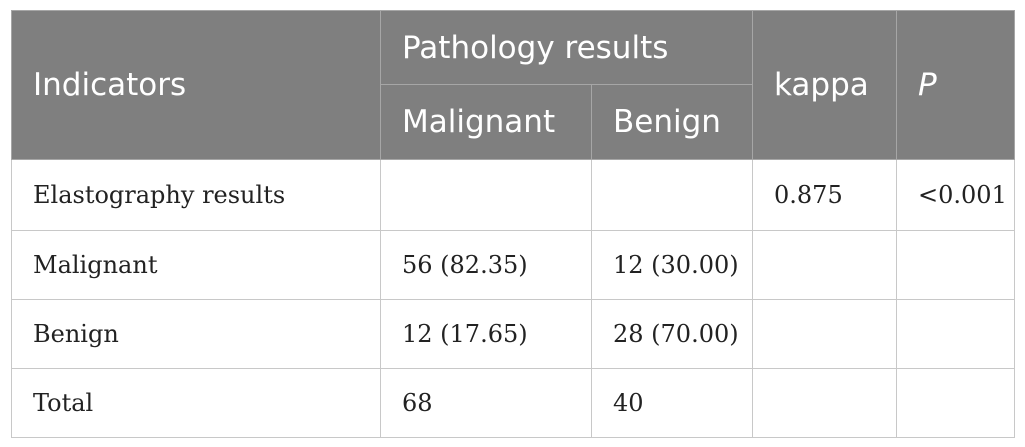 The height and width of the screenshot is (447, 1025). Describe the element at coordinates (486, 122) in the screenshot. I see `header-malignant: Malignant` at that location.